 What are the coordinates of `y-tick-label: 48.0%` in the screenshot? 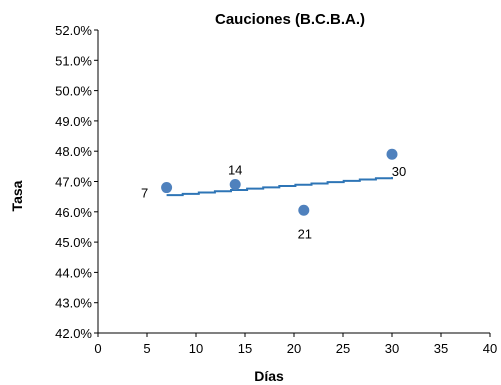 It's located at (73, 151).